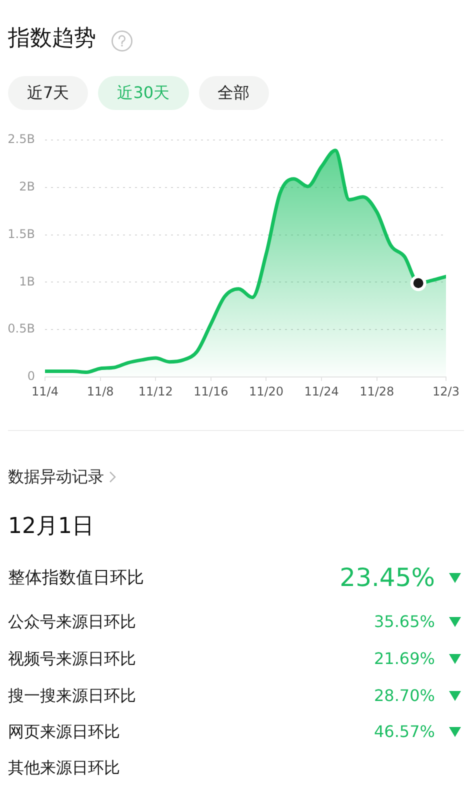 The width and height of the screenshot is (474, 786). Describe the element at coordinates (266, 391) in the screenshot. I see `x-tick-label: 11/20` at that location.